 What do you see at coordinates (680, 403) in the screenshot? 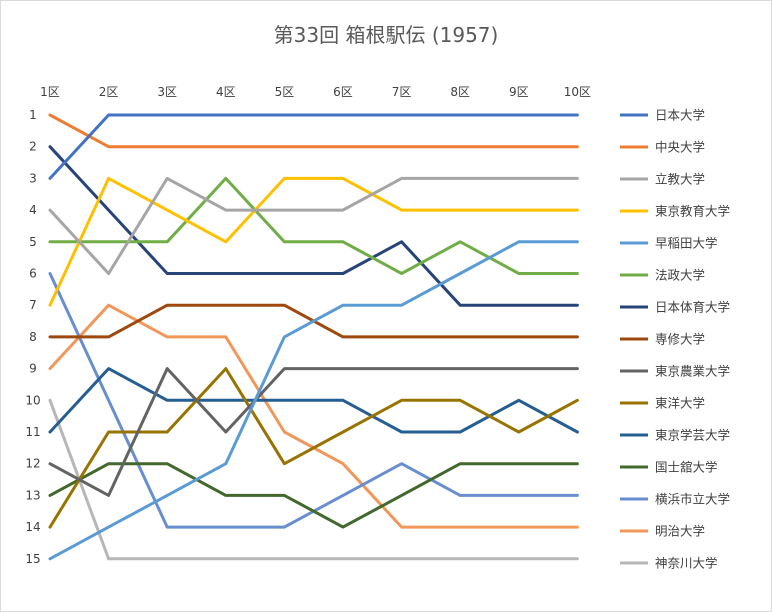
I see `legend-label: 東洋大学` at bounding box center [680, 403].